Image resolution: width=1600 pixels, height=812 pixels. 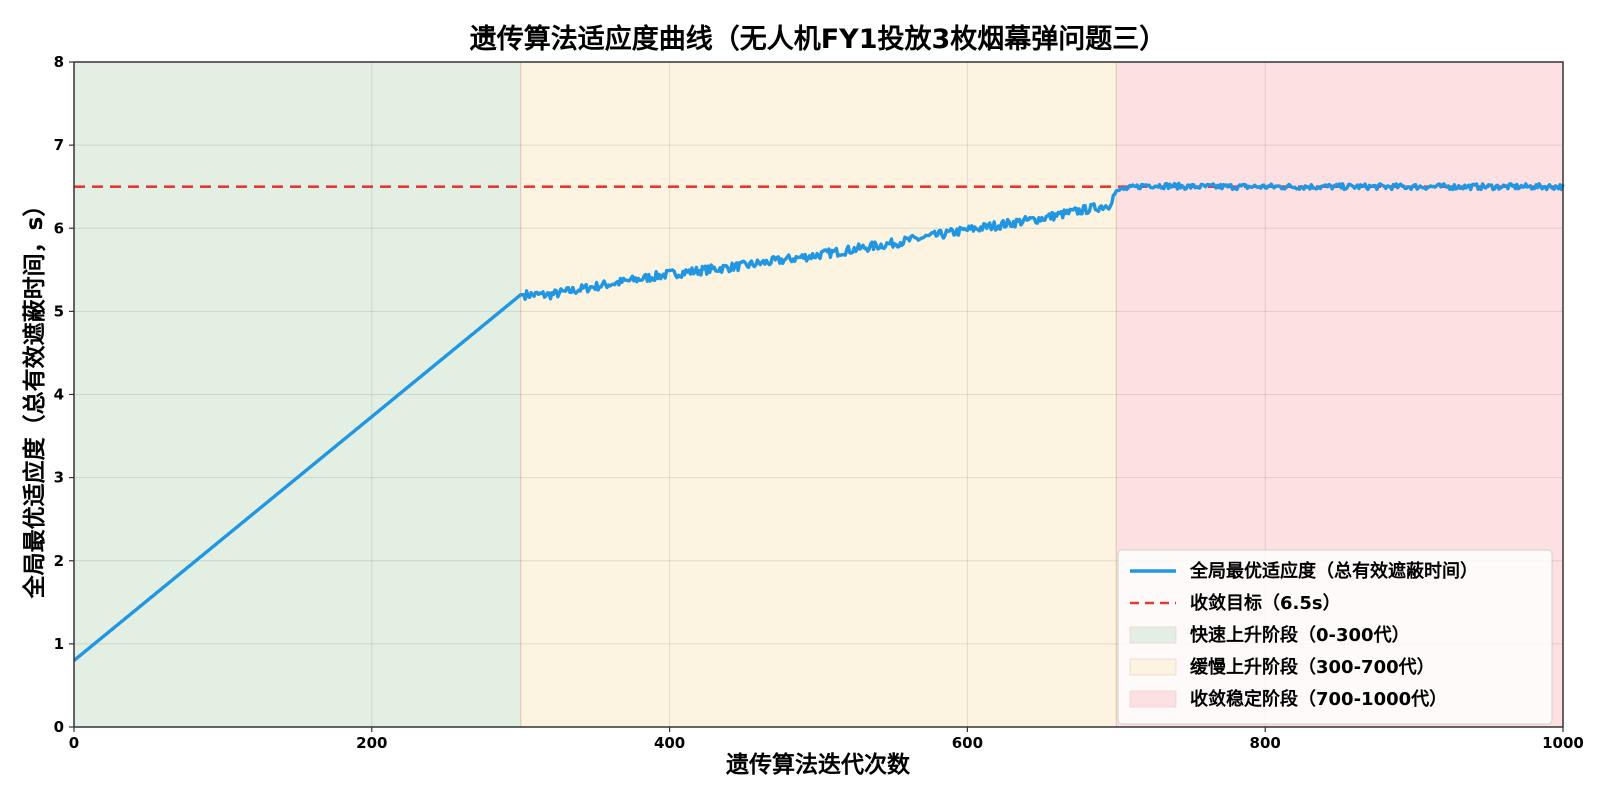 I want to click on y-axis-label: 全局最优适应度（总有效遮蔽时间，s）, so click(x=34, y=397).